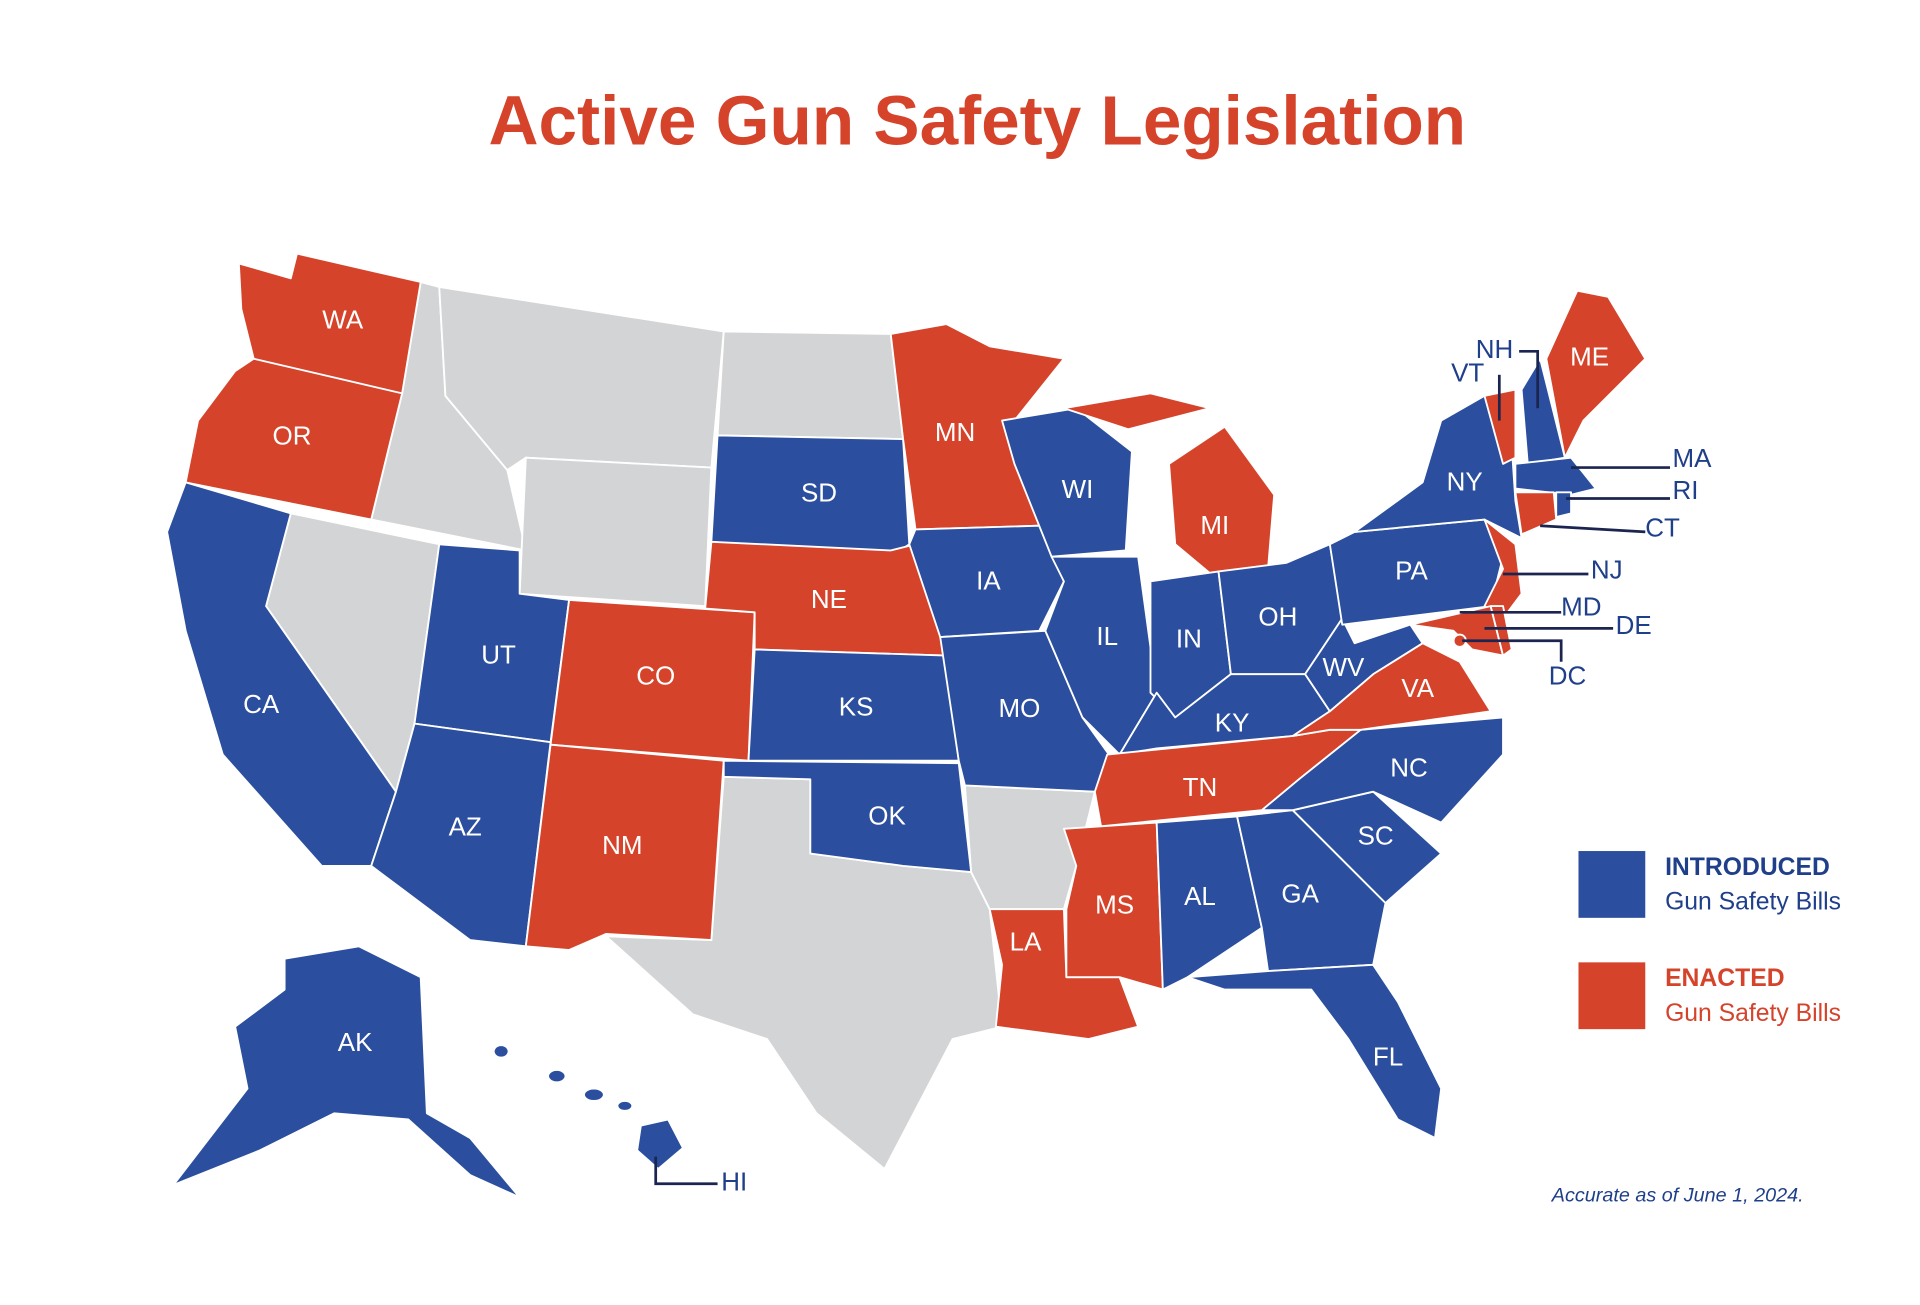  Describe the element at coordinates (465, 827) in the screenshot. I see `state-label: AZ` at that location.